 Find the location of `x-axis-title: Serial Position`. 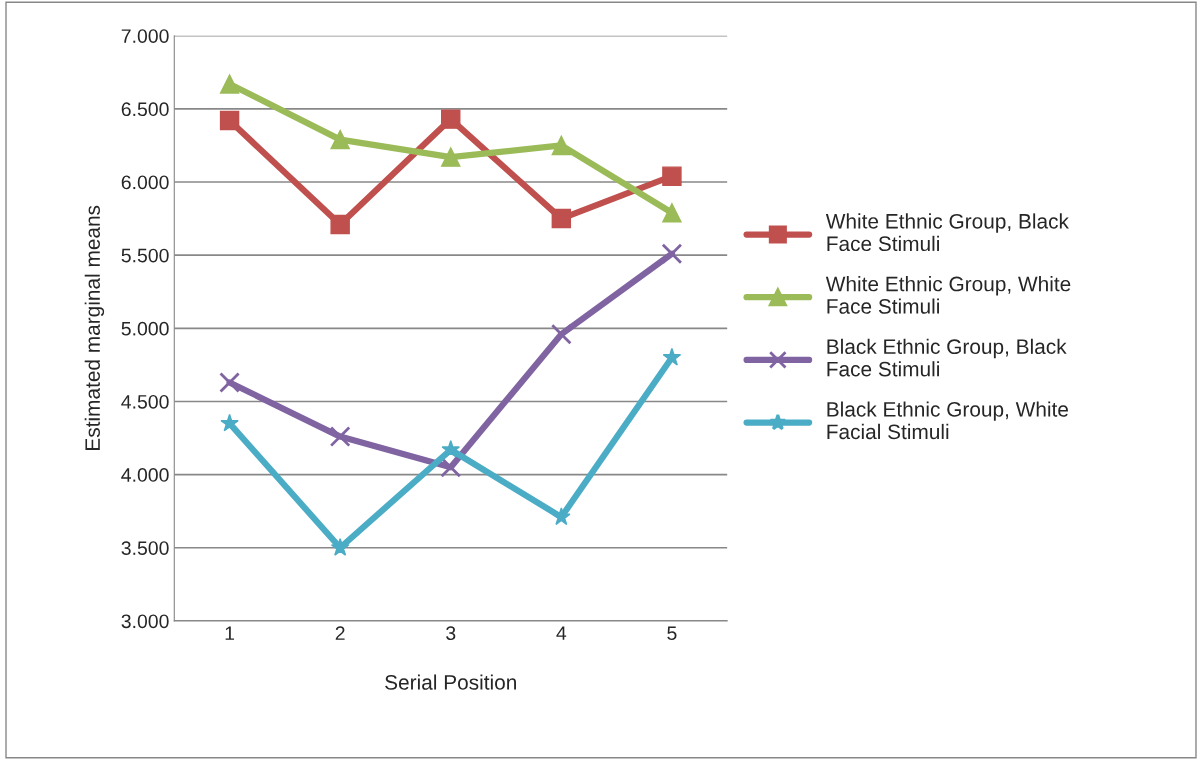

x-axis-title: Serial Position is located at coordinates (450, 682).